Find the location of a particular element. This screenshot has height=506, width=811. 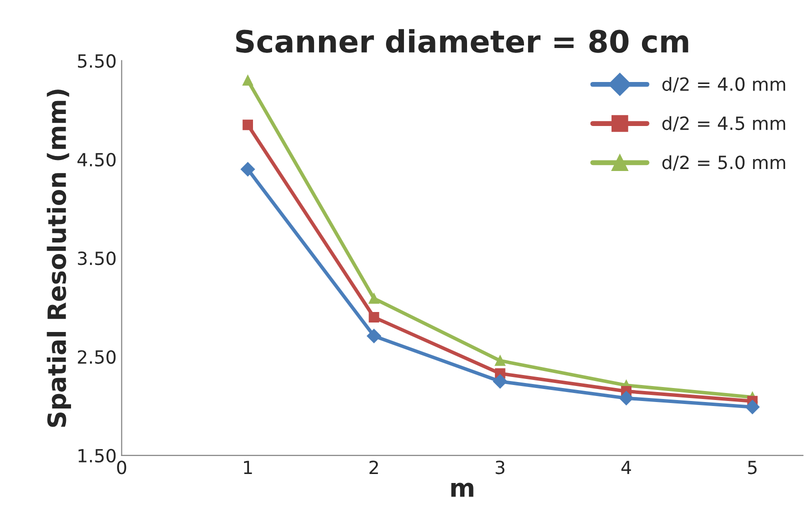

legend-label: d/2 = 4.0 mm is located at coordinates (724, 84).